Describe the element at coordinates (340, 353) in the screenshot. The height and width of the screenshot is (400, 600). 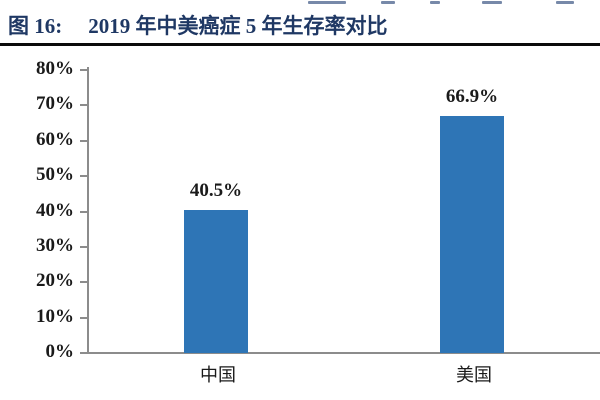
I see `x-axis-line` at that location.